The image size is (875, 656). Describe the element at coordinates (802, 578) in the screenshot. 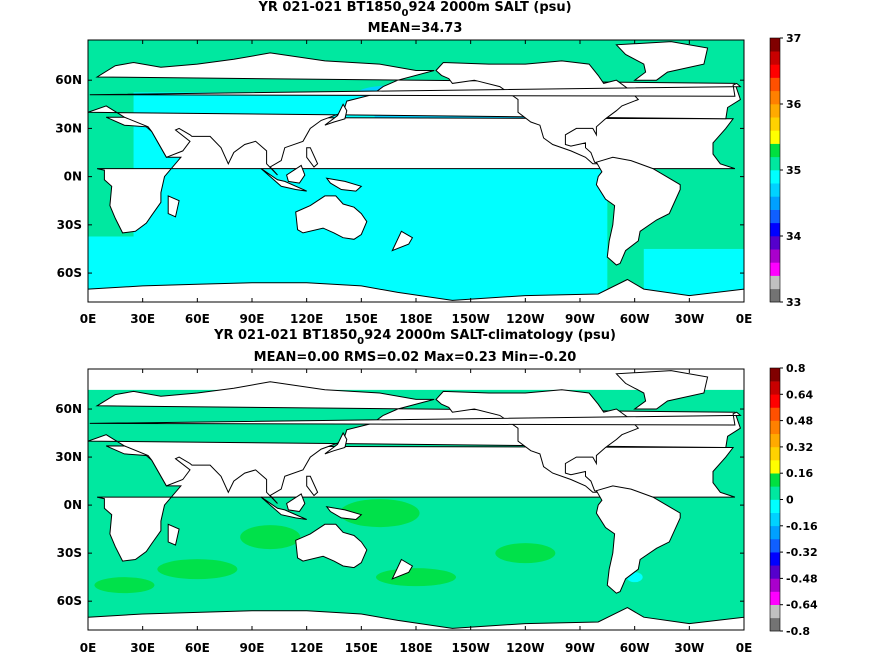

I see `colorbar-label: -0.48` at that location.